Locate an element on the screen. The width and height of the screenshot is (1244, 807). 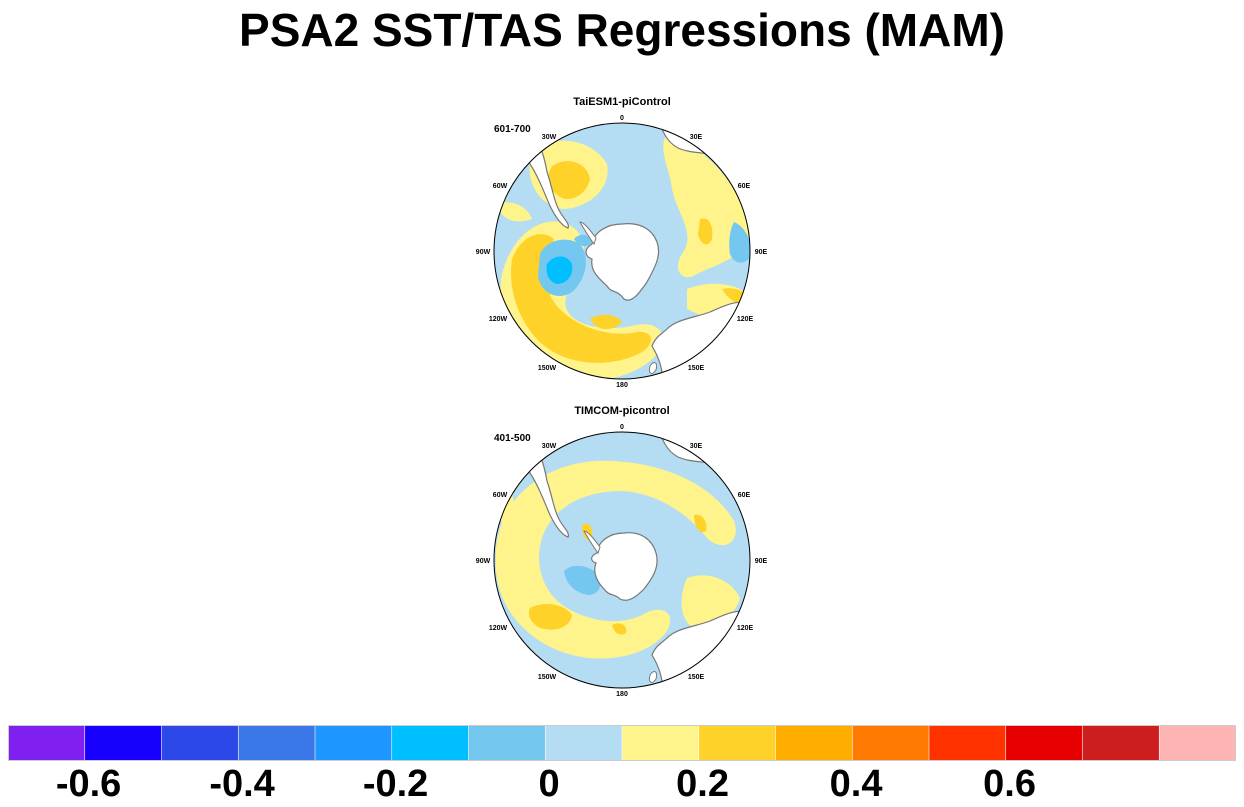
colorbar is located at coordinates (622, 743).